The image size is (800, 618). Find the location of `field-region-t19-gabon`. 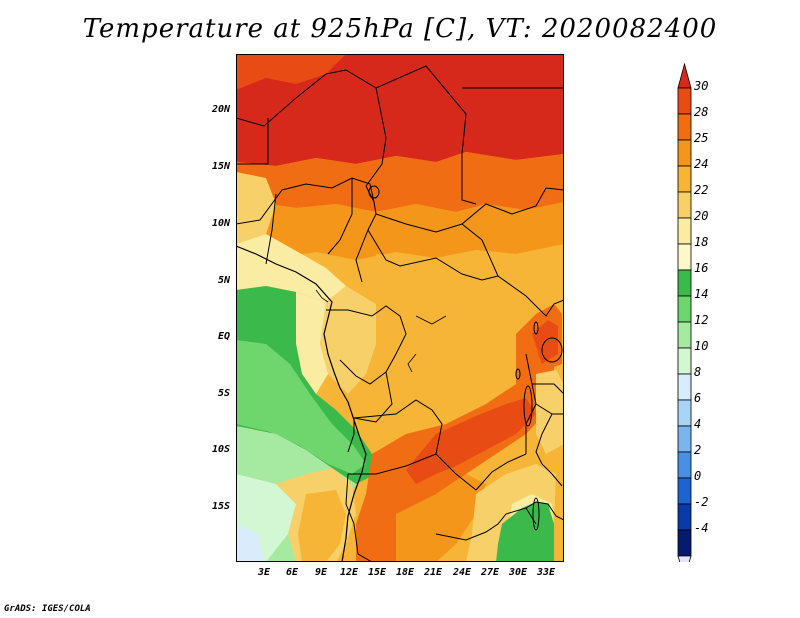

field-region-t19-gabon is located at coordinates (312, 343).